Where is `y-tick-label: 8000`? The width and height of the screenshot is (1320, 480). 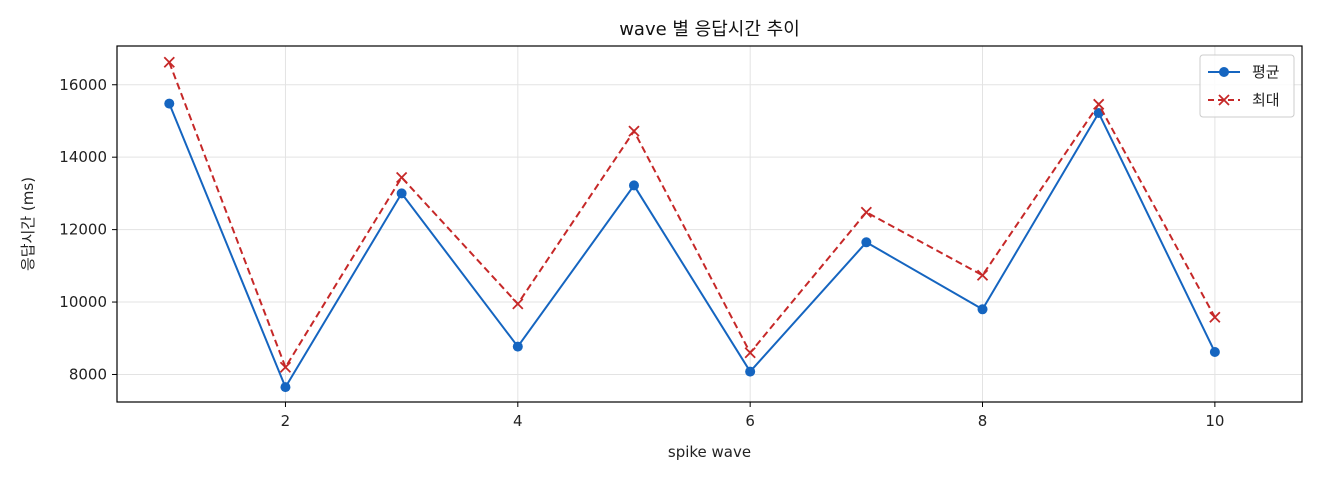 y-tick-label: 8000 is located at coordinates (88, 374).